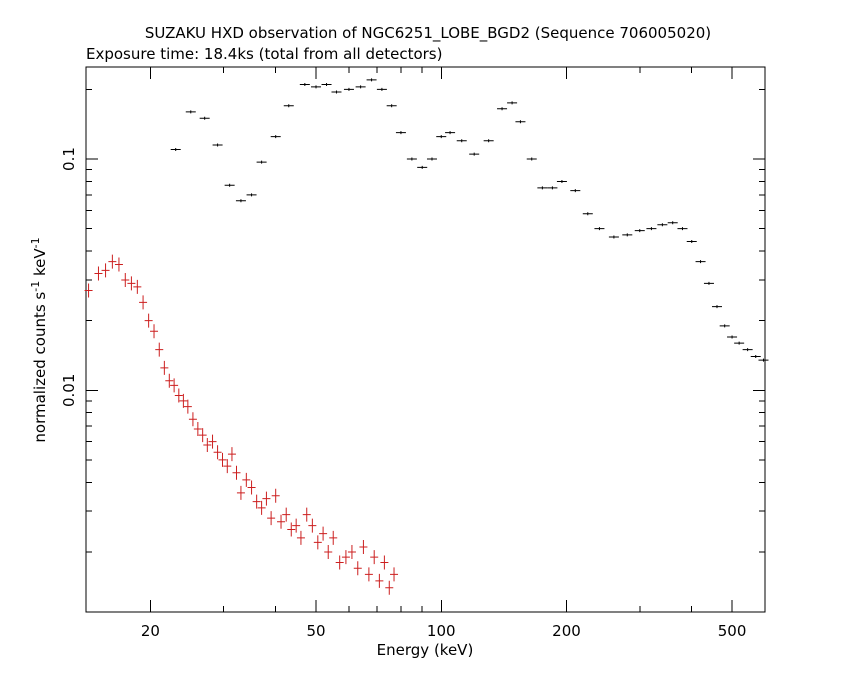  I want to click on x-tick-label: 100, so click(441, 631).